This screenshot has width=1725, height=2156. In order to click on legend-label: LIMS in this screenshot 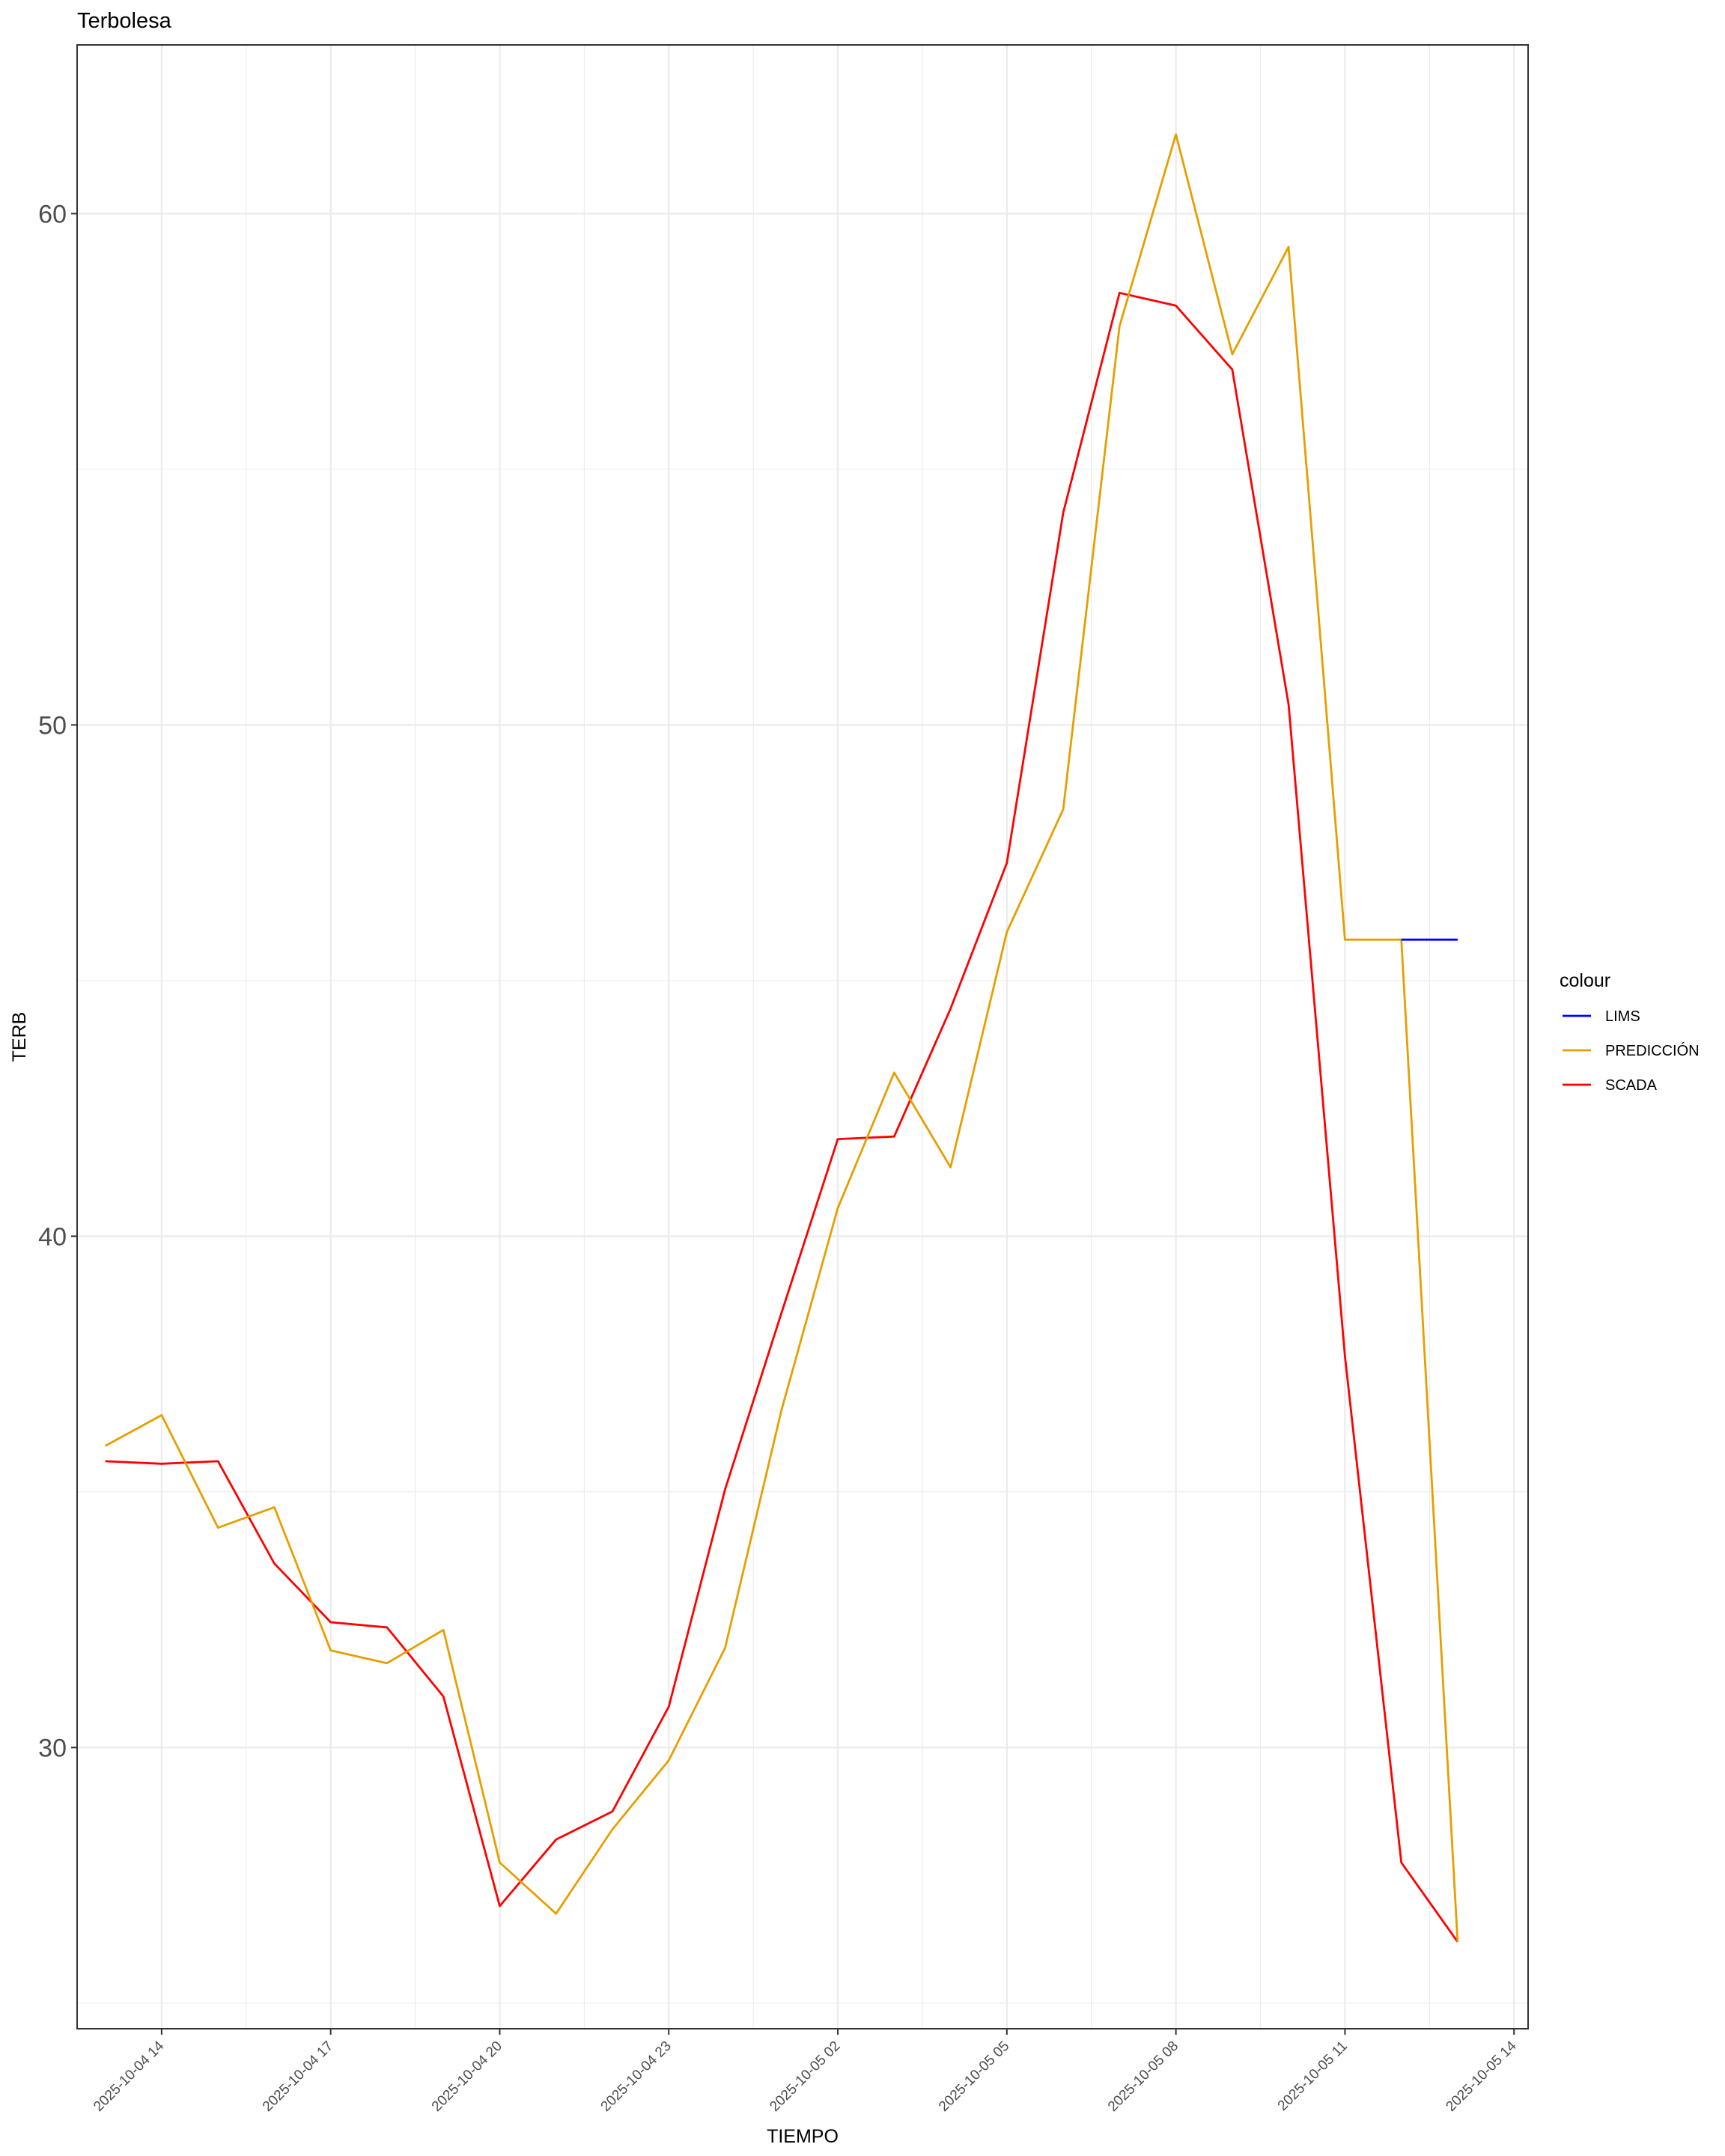, I will do `click(1622, 1016)`.